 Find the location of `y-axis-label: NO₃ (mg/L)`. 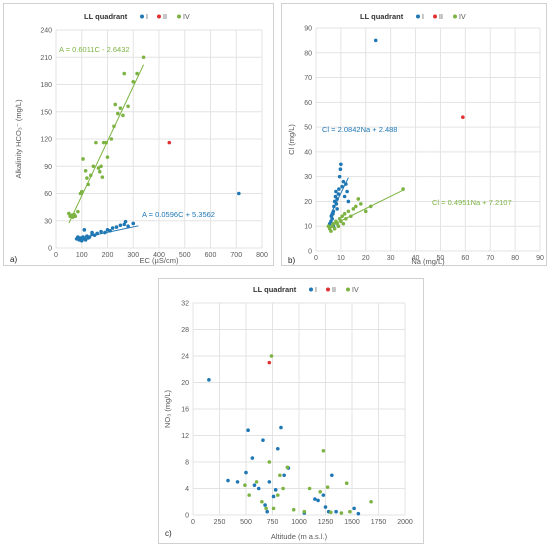

y-axis-label: NO₃ (mg/L) is located at coordinates (167, 408).